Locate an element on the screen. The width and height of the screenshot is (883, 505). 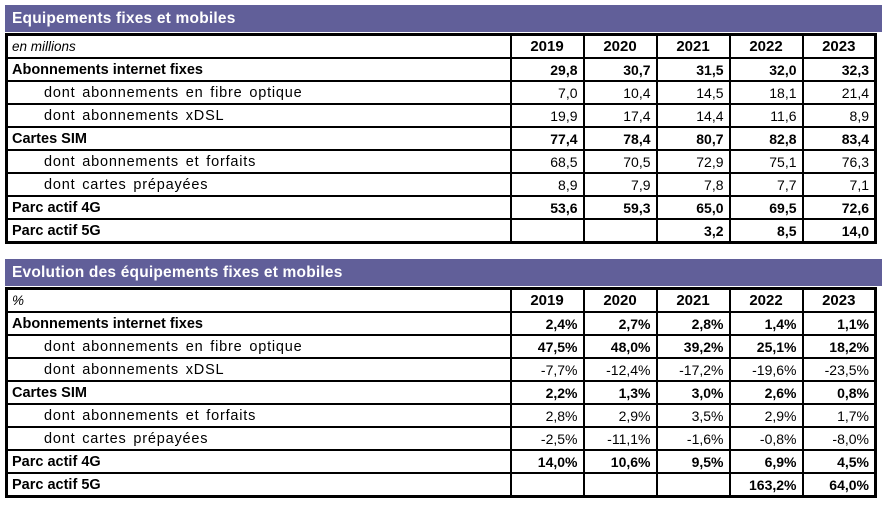
header-row: % 2019 2020 2021 2022 2023 is located at coordinates (441, 300).